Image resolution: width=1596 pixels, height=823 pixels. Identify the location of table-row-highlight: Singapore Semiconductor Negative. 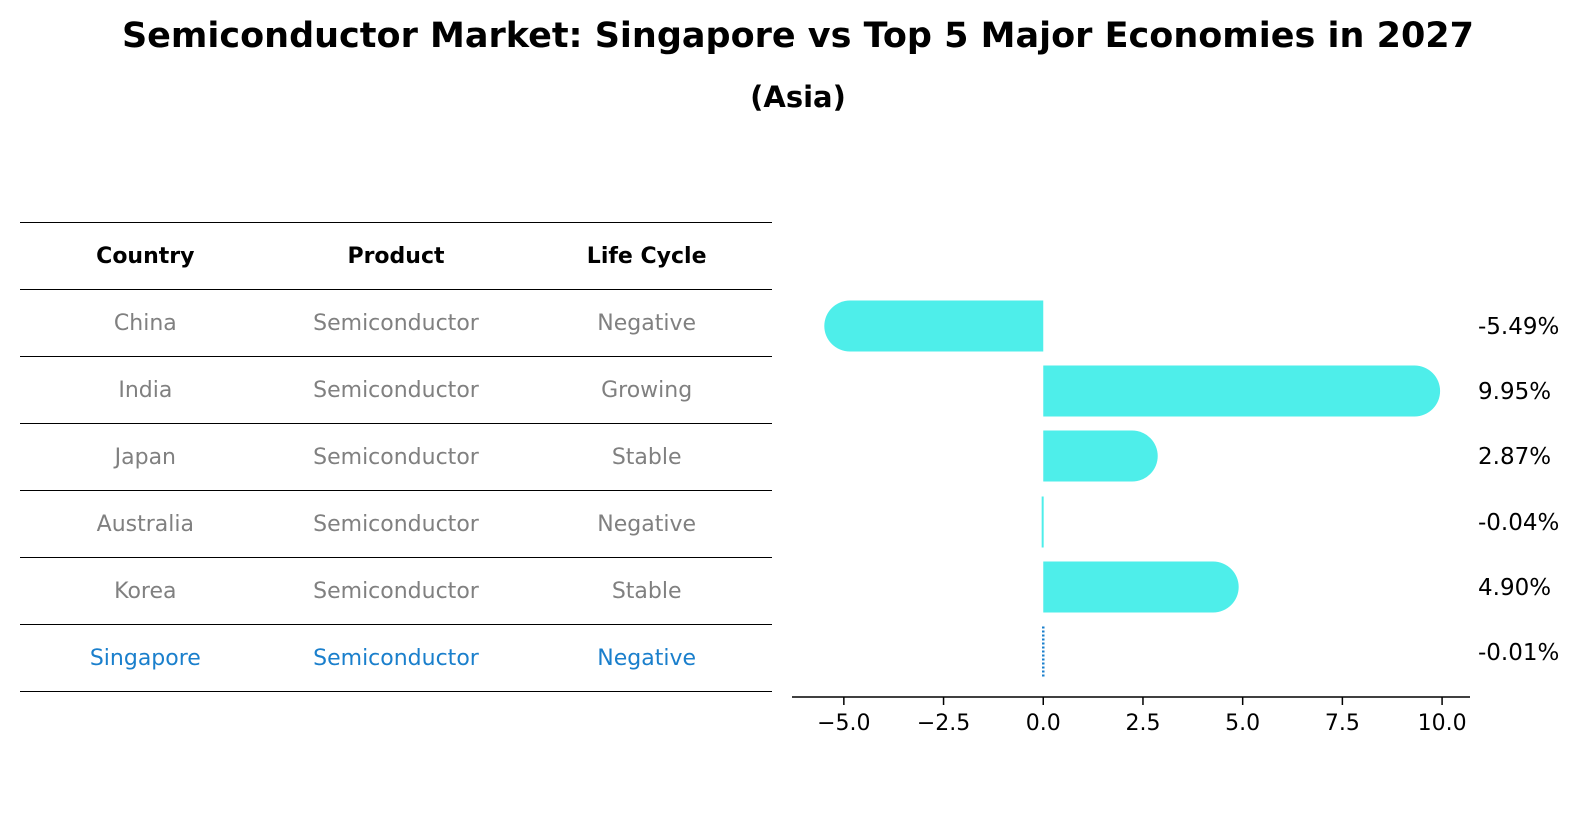
(396, 658).